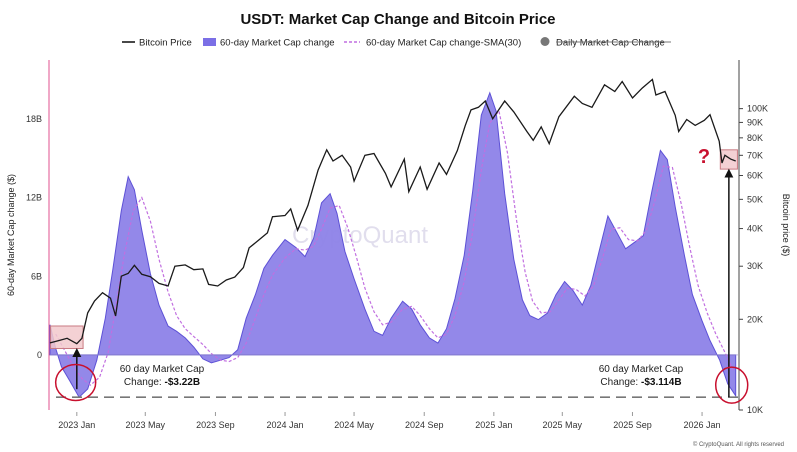 Image resolution: width=797 pixels, height=452 pixels. What do you see at coordinates (144, 382) in the screenshot?
I see `annotation-left-prefix: Change:` at bounding box center [144, 382].